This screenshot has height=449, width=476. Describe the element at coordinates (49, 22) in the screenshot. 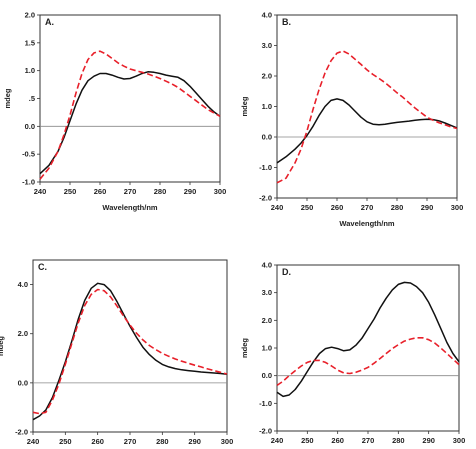

I see `panel-label: A.` at that location.